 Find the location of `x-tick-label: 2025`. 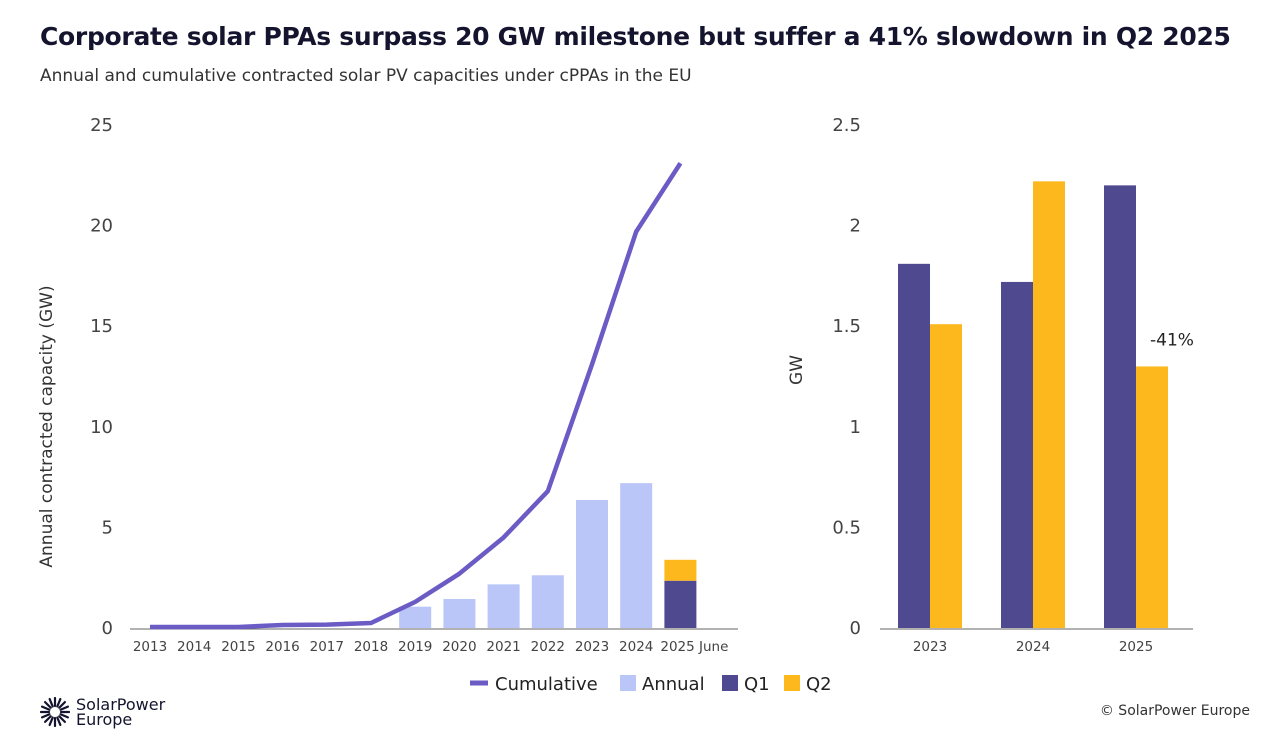

x-tick-label: 2025 is located at coordinates (1136, 647).